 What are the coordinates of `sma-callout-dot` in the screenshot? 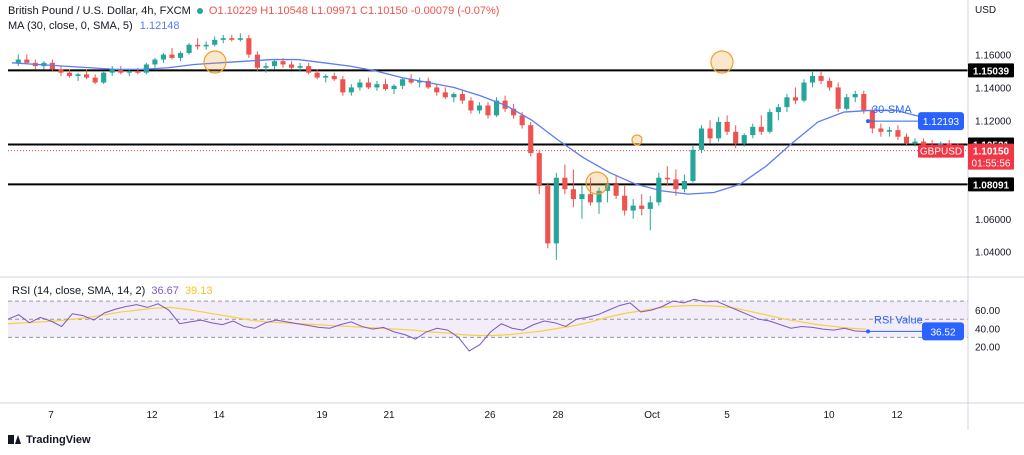 It's located at (868, 121).